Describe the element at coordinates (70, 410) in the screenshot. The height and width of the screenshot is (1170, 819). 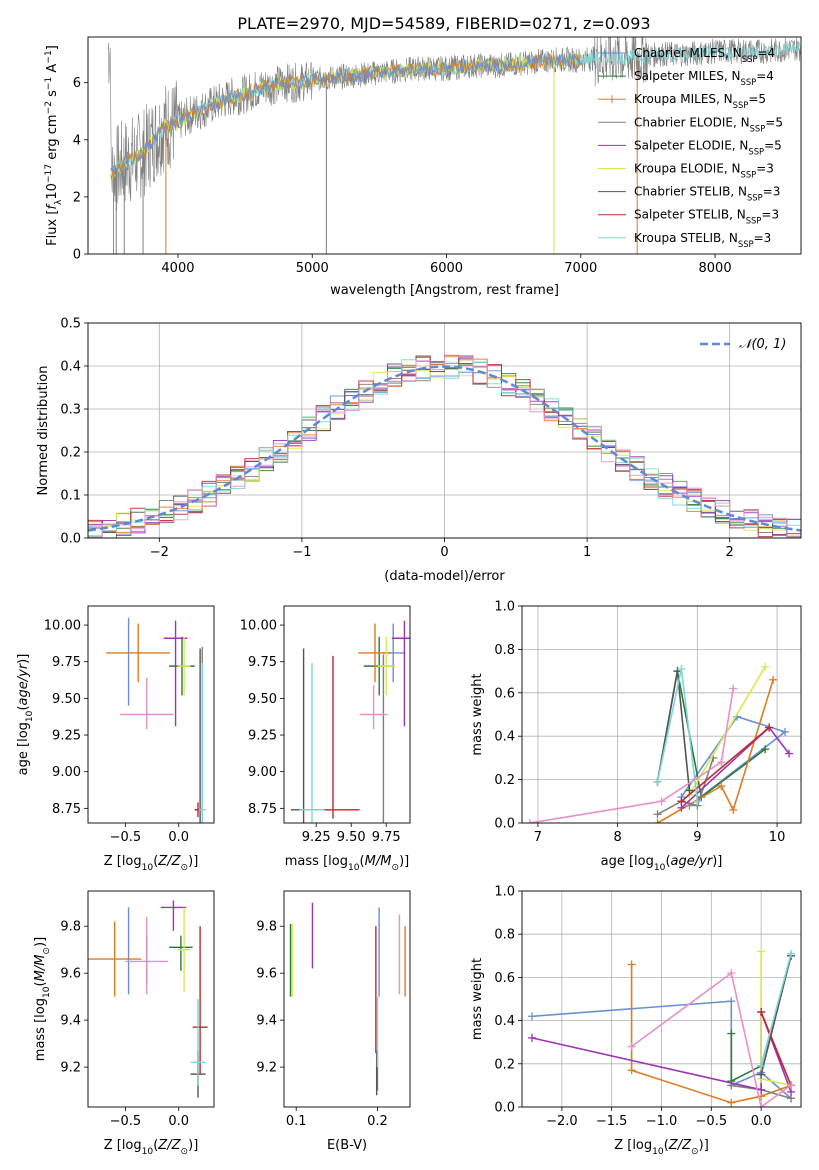
I see `y-tick-label: 0.3` at that location.